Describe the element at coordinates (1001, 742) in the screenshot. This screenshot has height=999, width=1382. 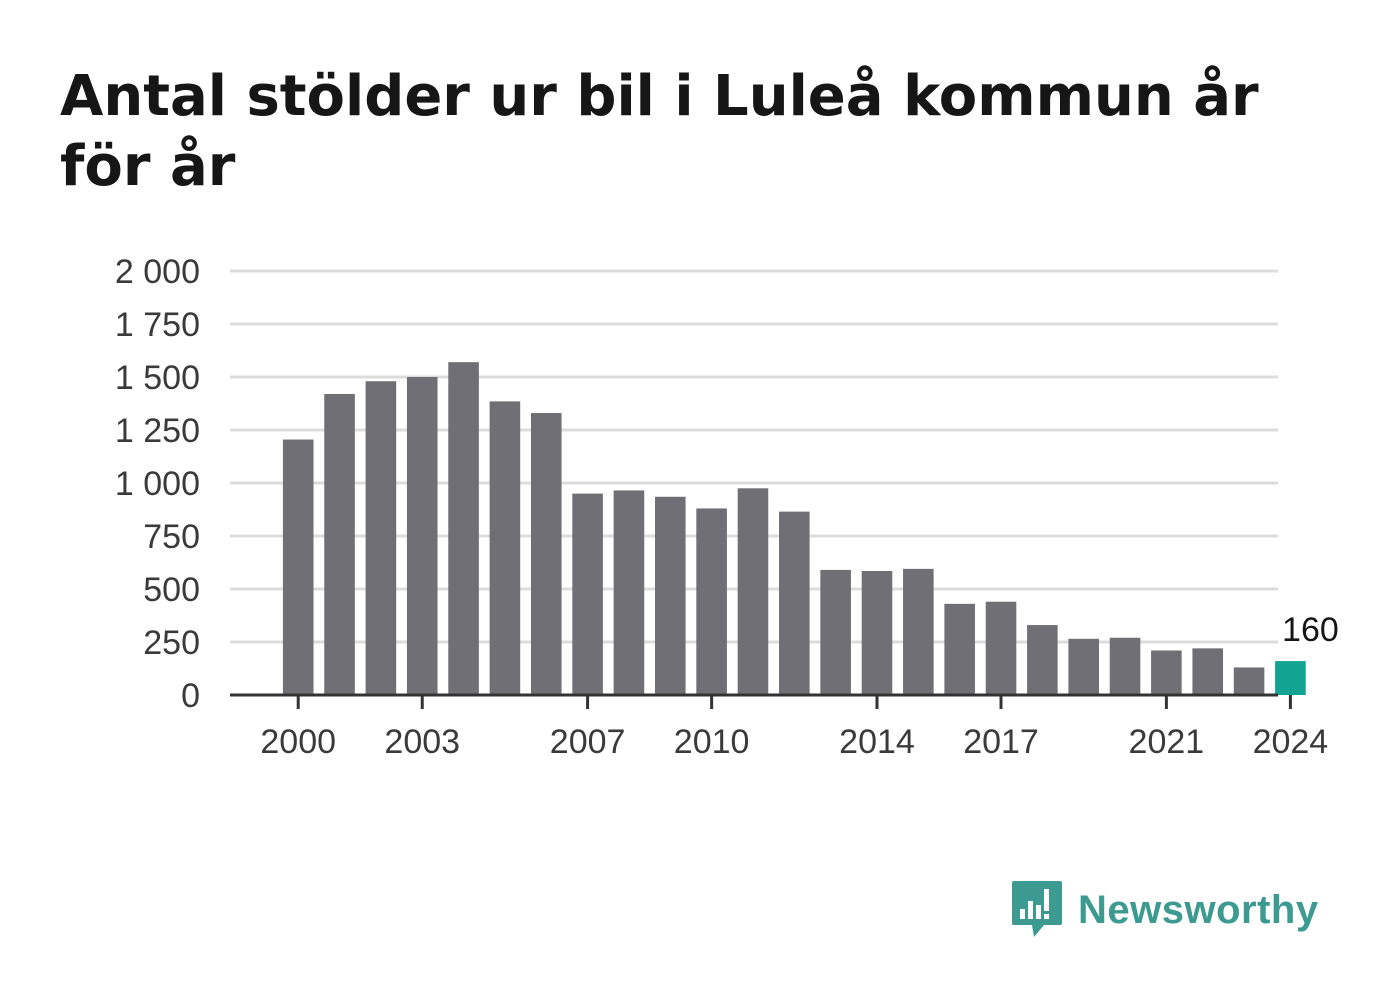
I see `x-tick-label: 2017` at that location.